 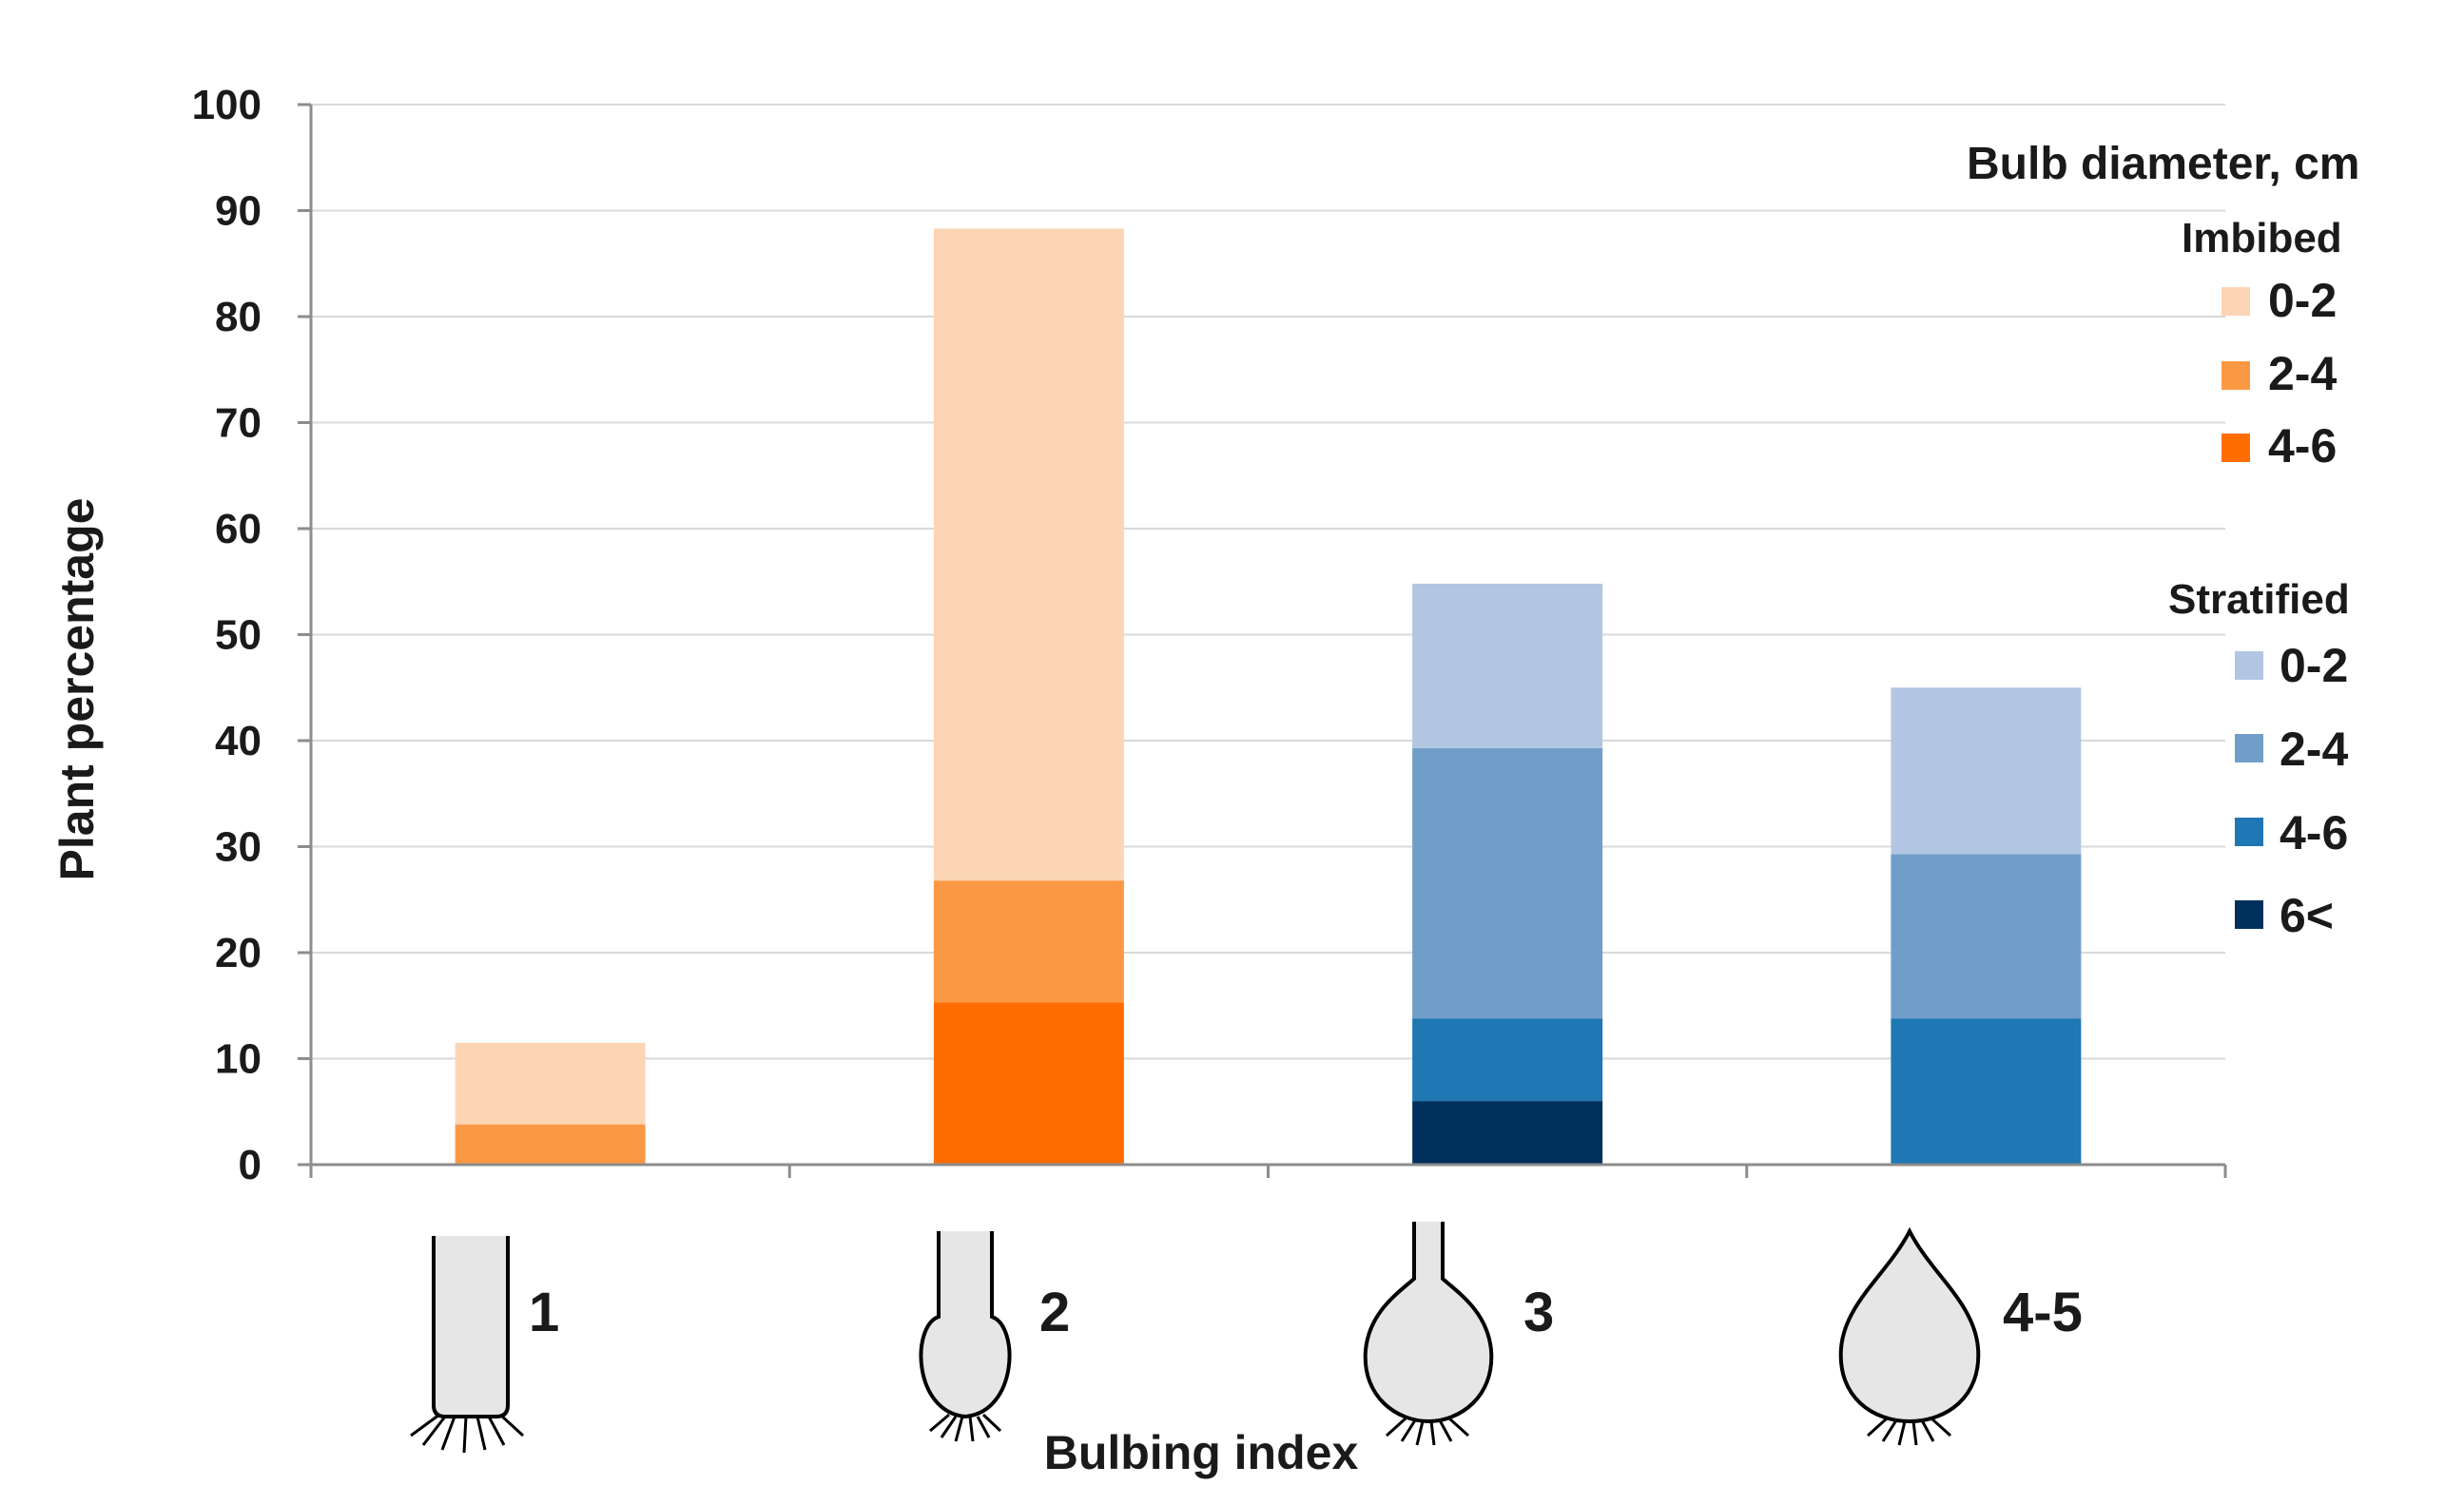 I want to click on bulb-stage-4-5-icon, so click(x=1909, y=1336).